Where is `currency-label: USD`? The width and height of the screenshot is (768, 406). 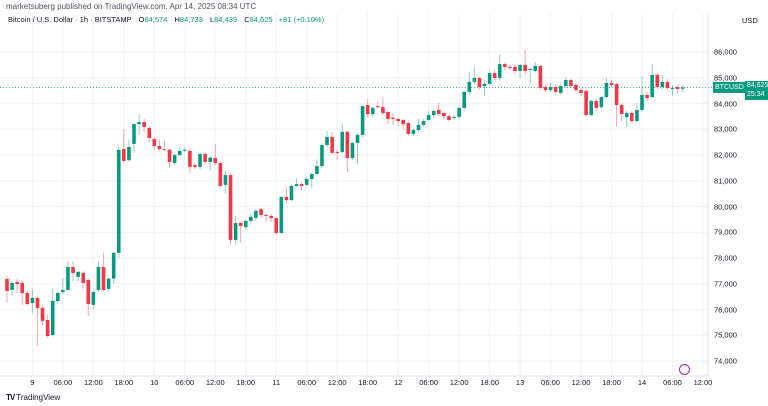
currency-label: USD is located at coordinates (750, 20).